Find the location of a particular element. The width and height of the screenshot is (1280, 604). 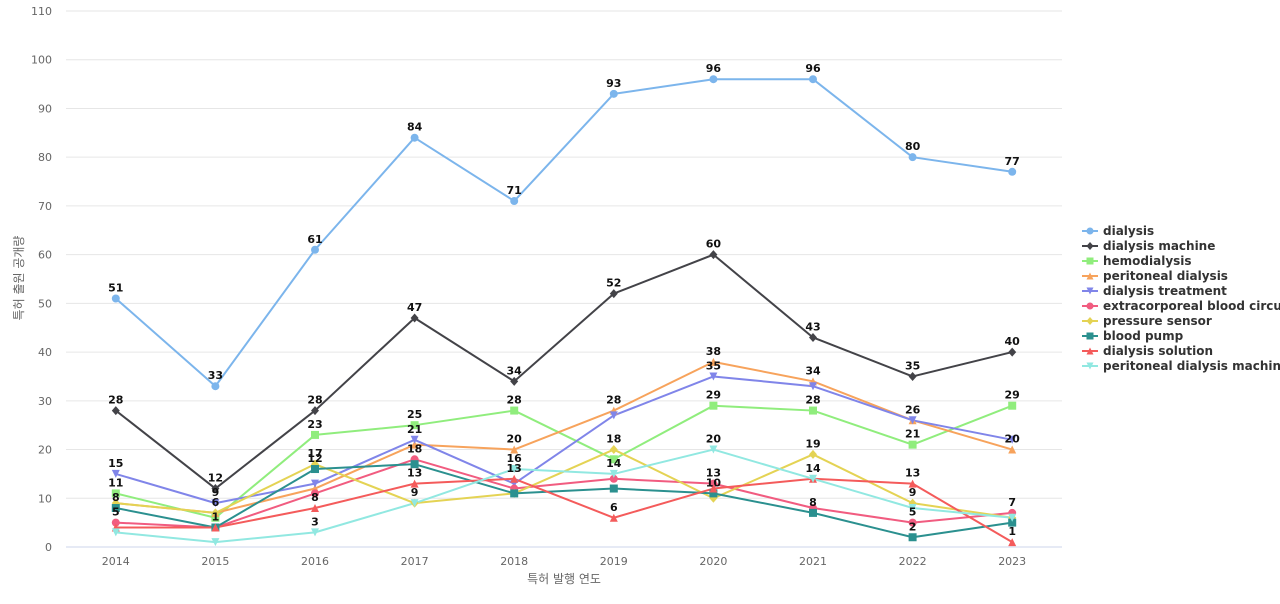

y-tick-label: 110 is located at coordinates (41, 11).